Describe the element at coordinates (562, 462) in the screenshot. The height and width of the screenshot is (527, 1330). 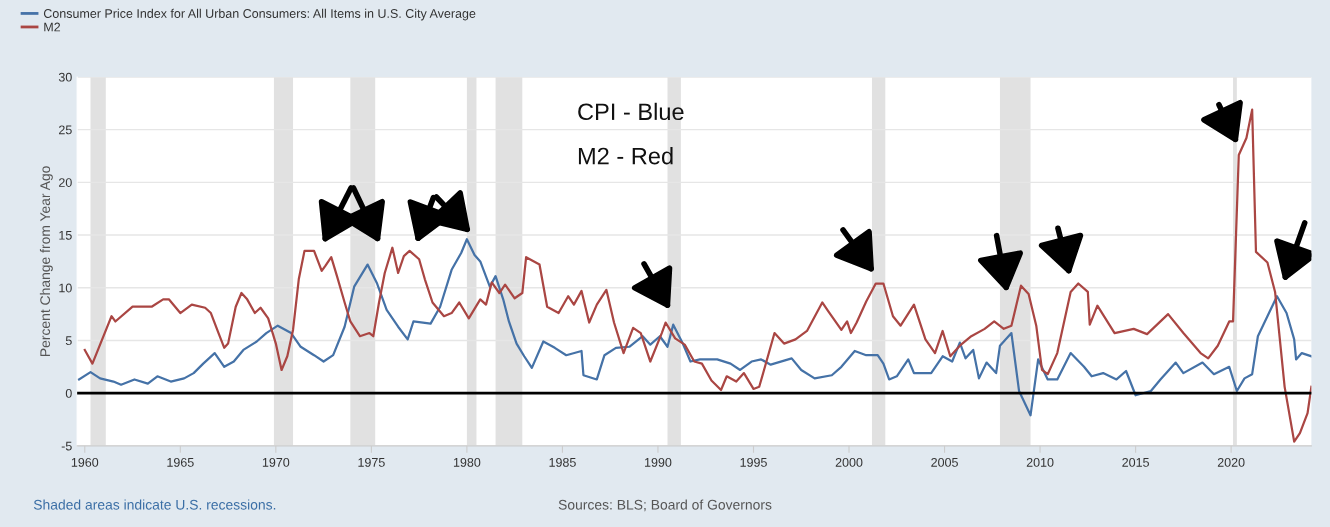
I see `x-tick-label: 1985` at that location.